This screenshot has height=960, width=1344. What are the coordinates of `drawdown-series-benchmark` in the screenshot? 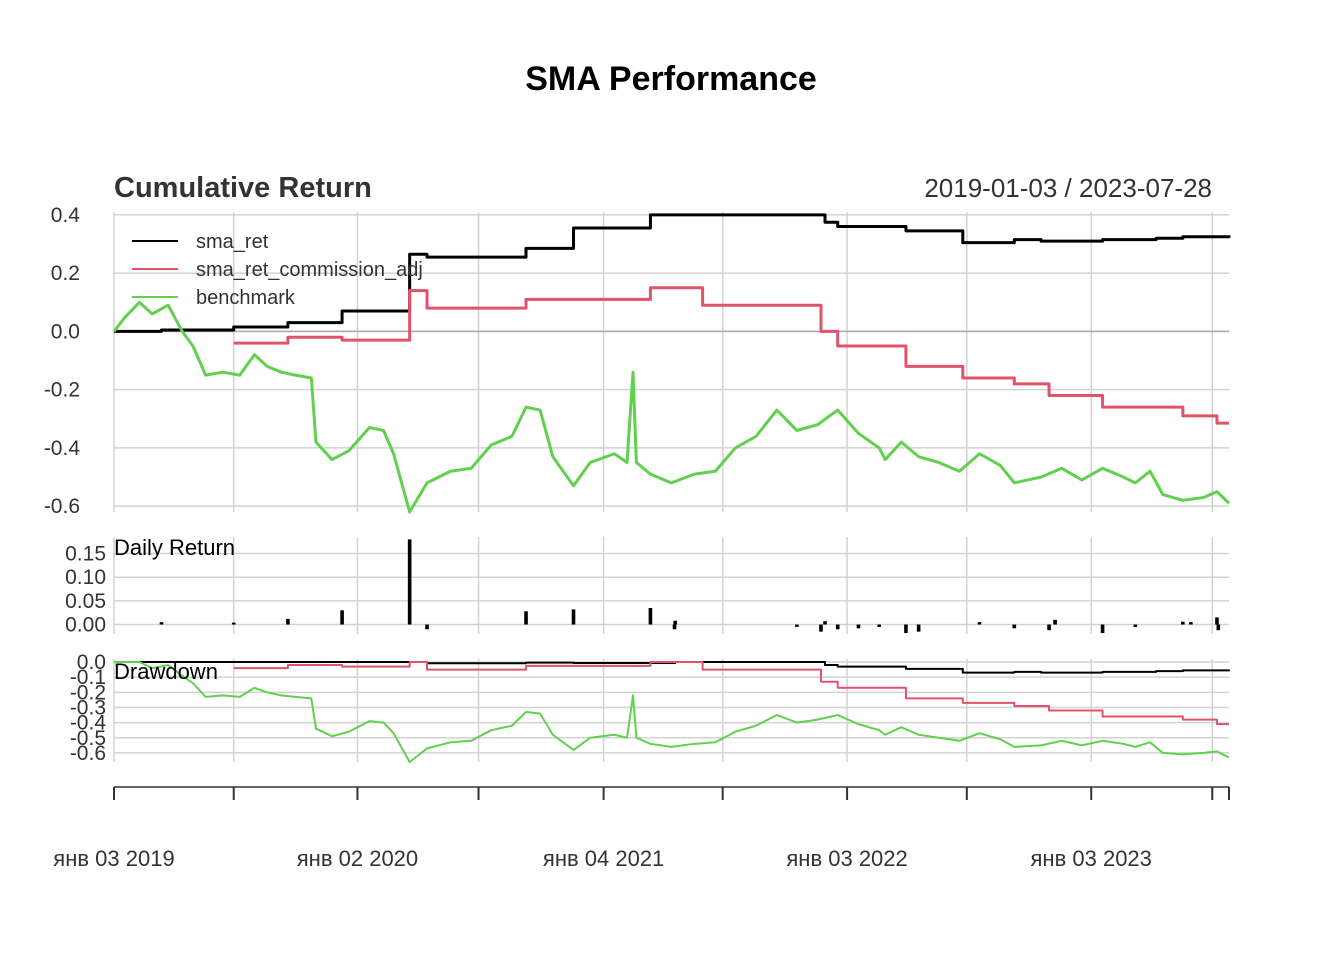 It's located at (672, 712).